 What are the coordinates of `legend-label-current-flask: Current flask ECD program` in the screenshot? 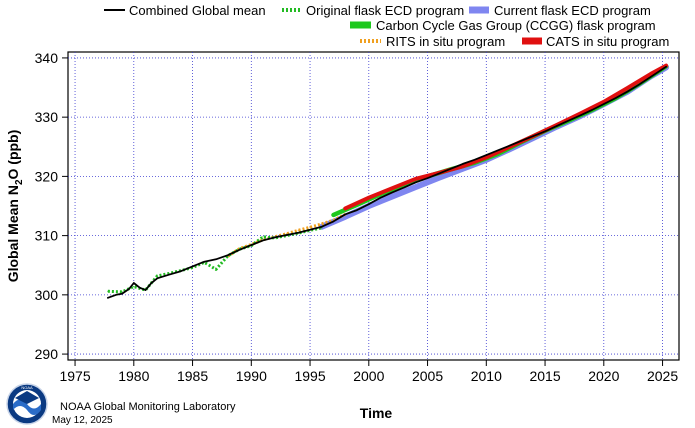 It's located at (572, 10).